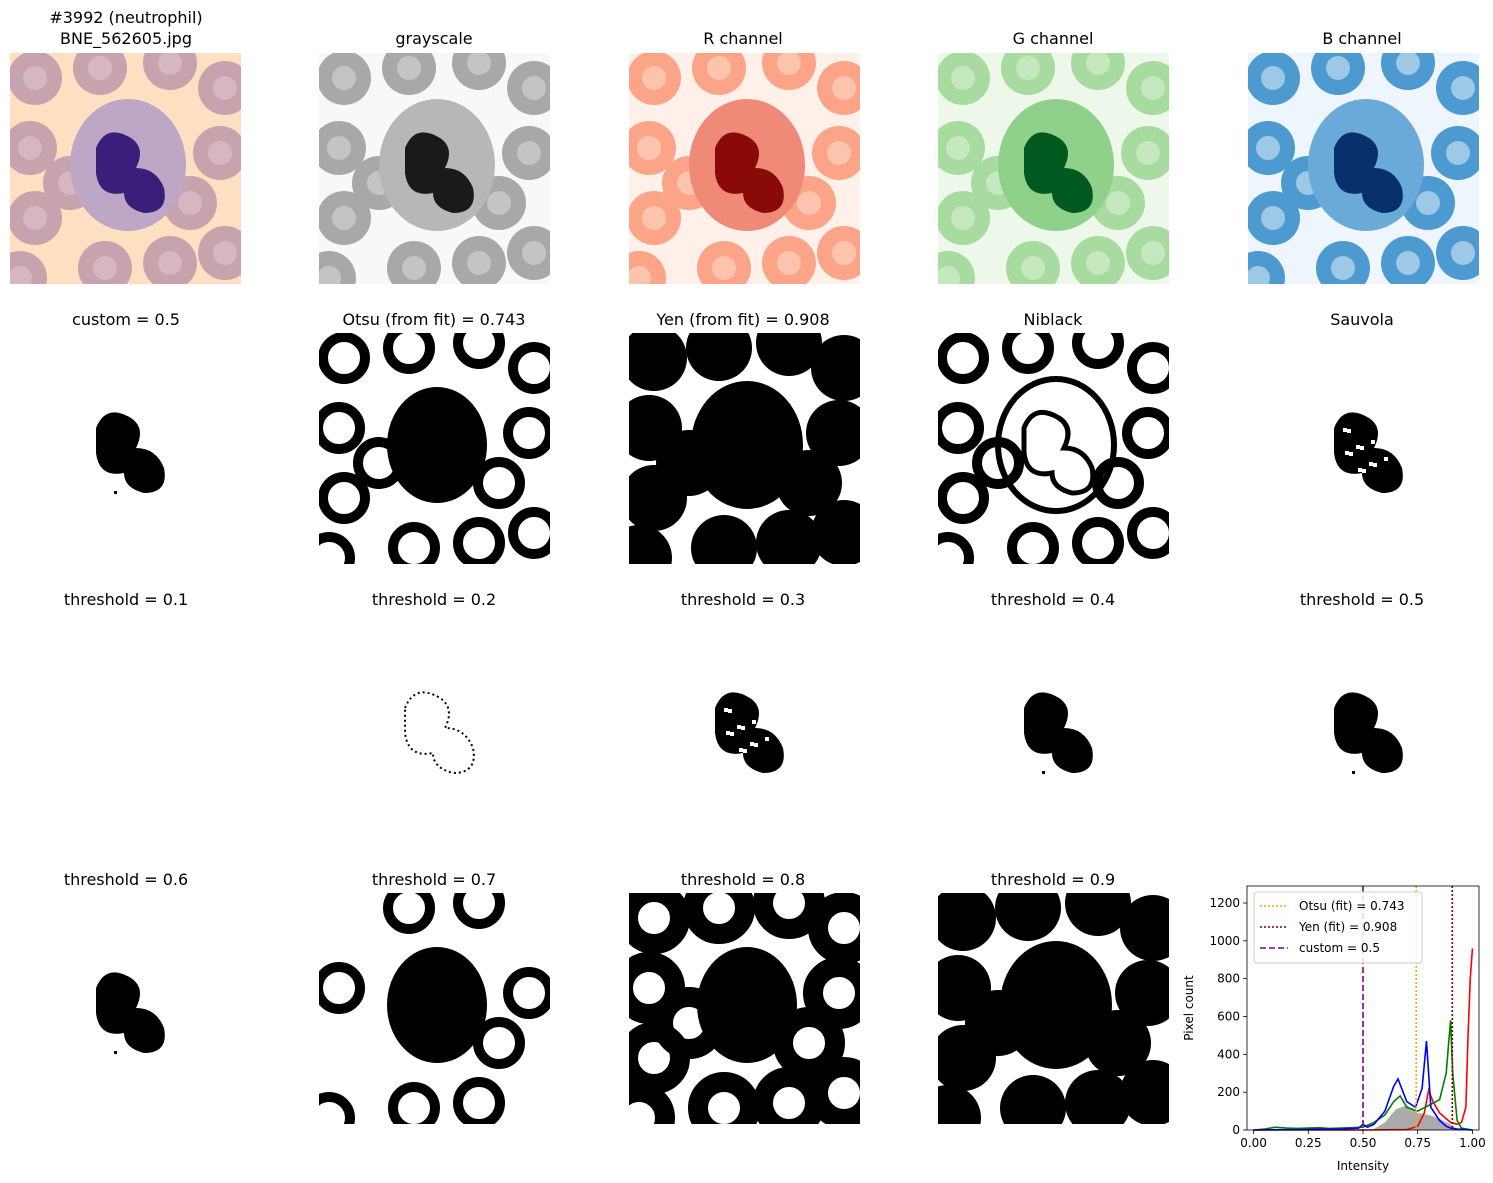 The image size is (1493, 1183). Describe the element at coordinates (1363, 1086) in the screenshot. I see `blue-channel-curve` at that location.